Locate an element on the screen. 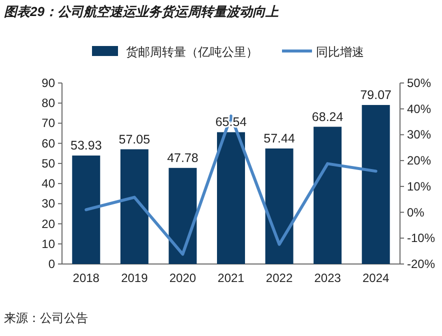  y2-tick-label: 30% is located at coordinates (419, 135).